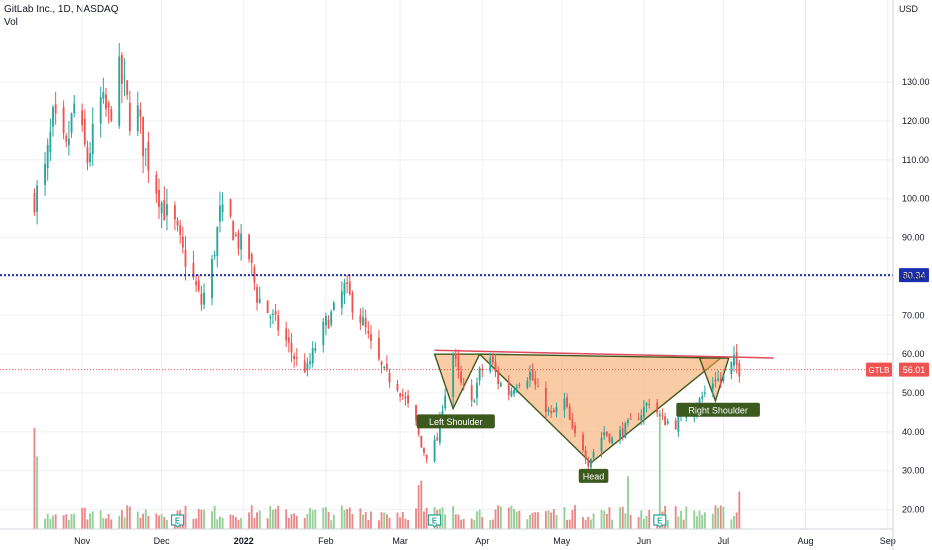 This screenshot has width=932, height=550. Describe the element at coordinates (915, 160) in the screenshot. I see `y-tick-label: 110.00` at that location.